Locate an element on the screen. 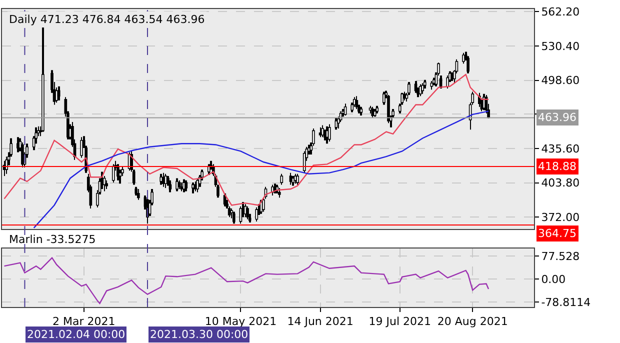  chart-title: Daily 471.23 476.84 463.54 463.96 is located at coordinates (107, 19).